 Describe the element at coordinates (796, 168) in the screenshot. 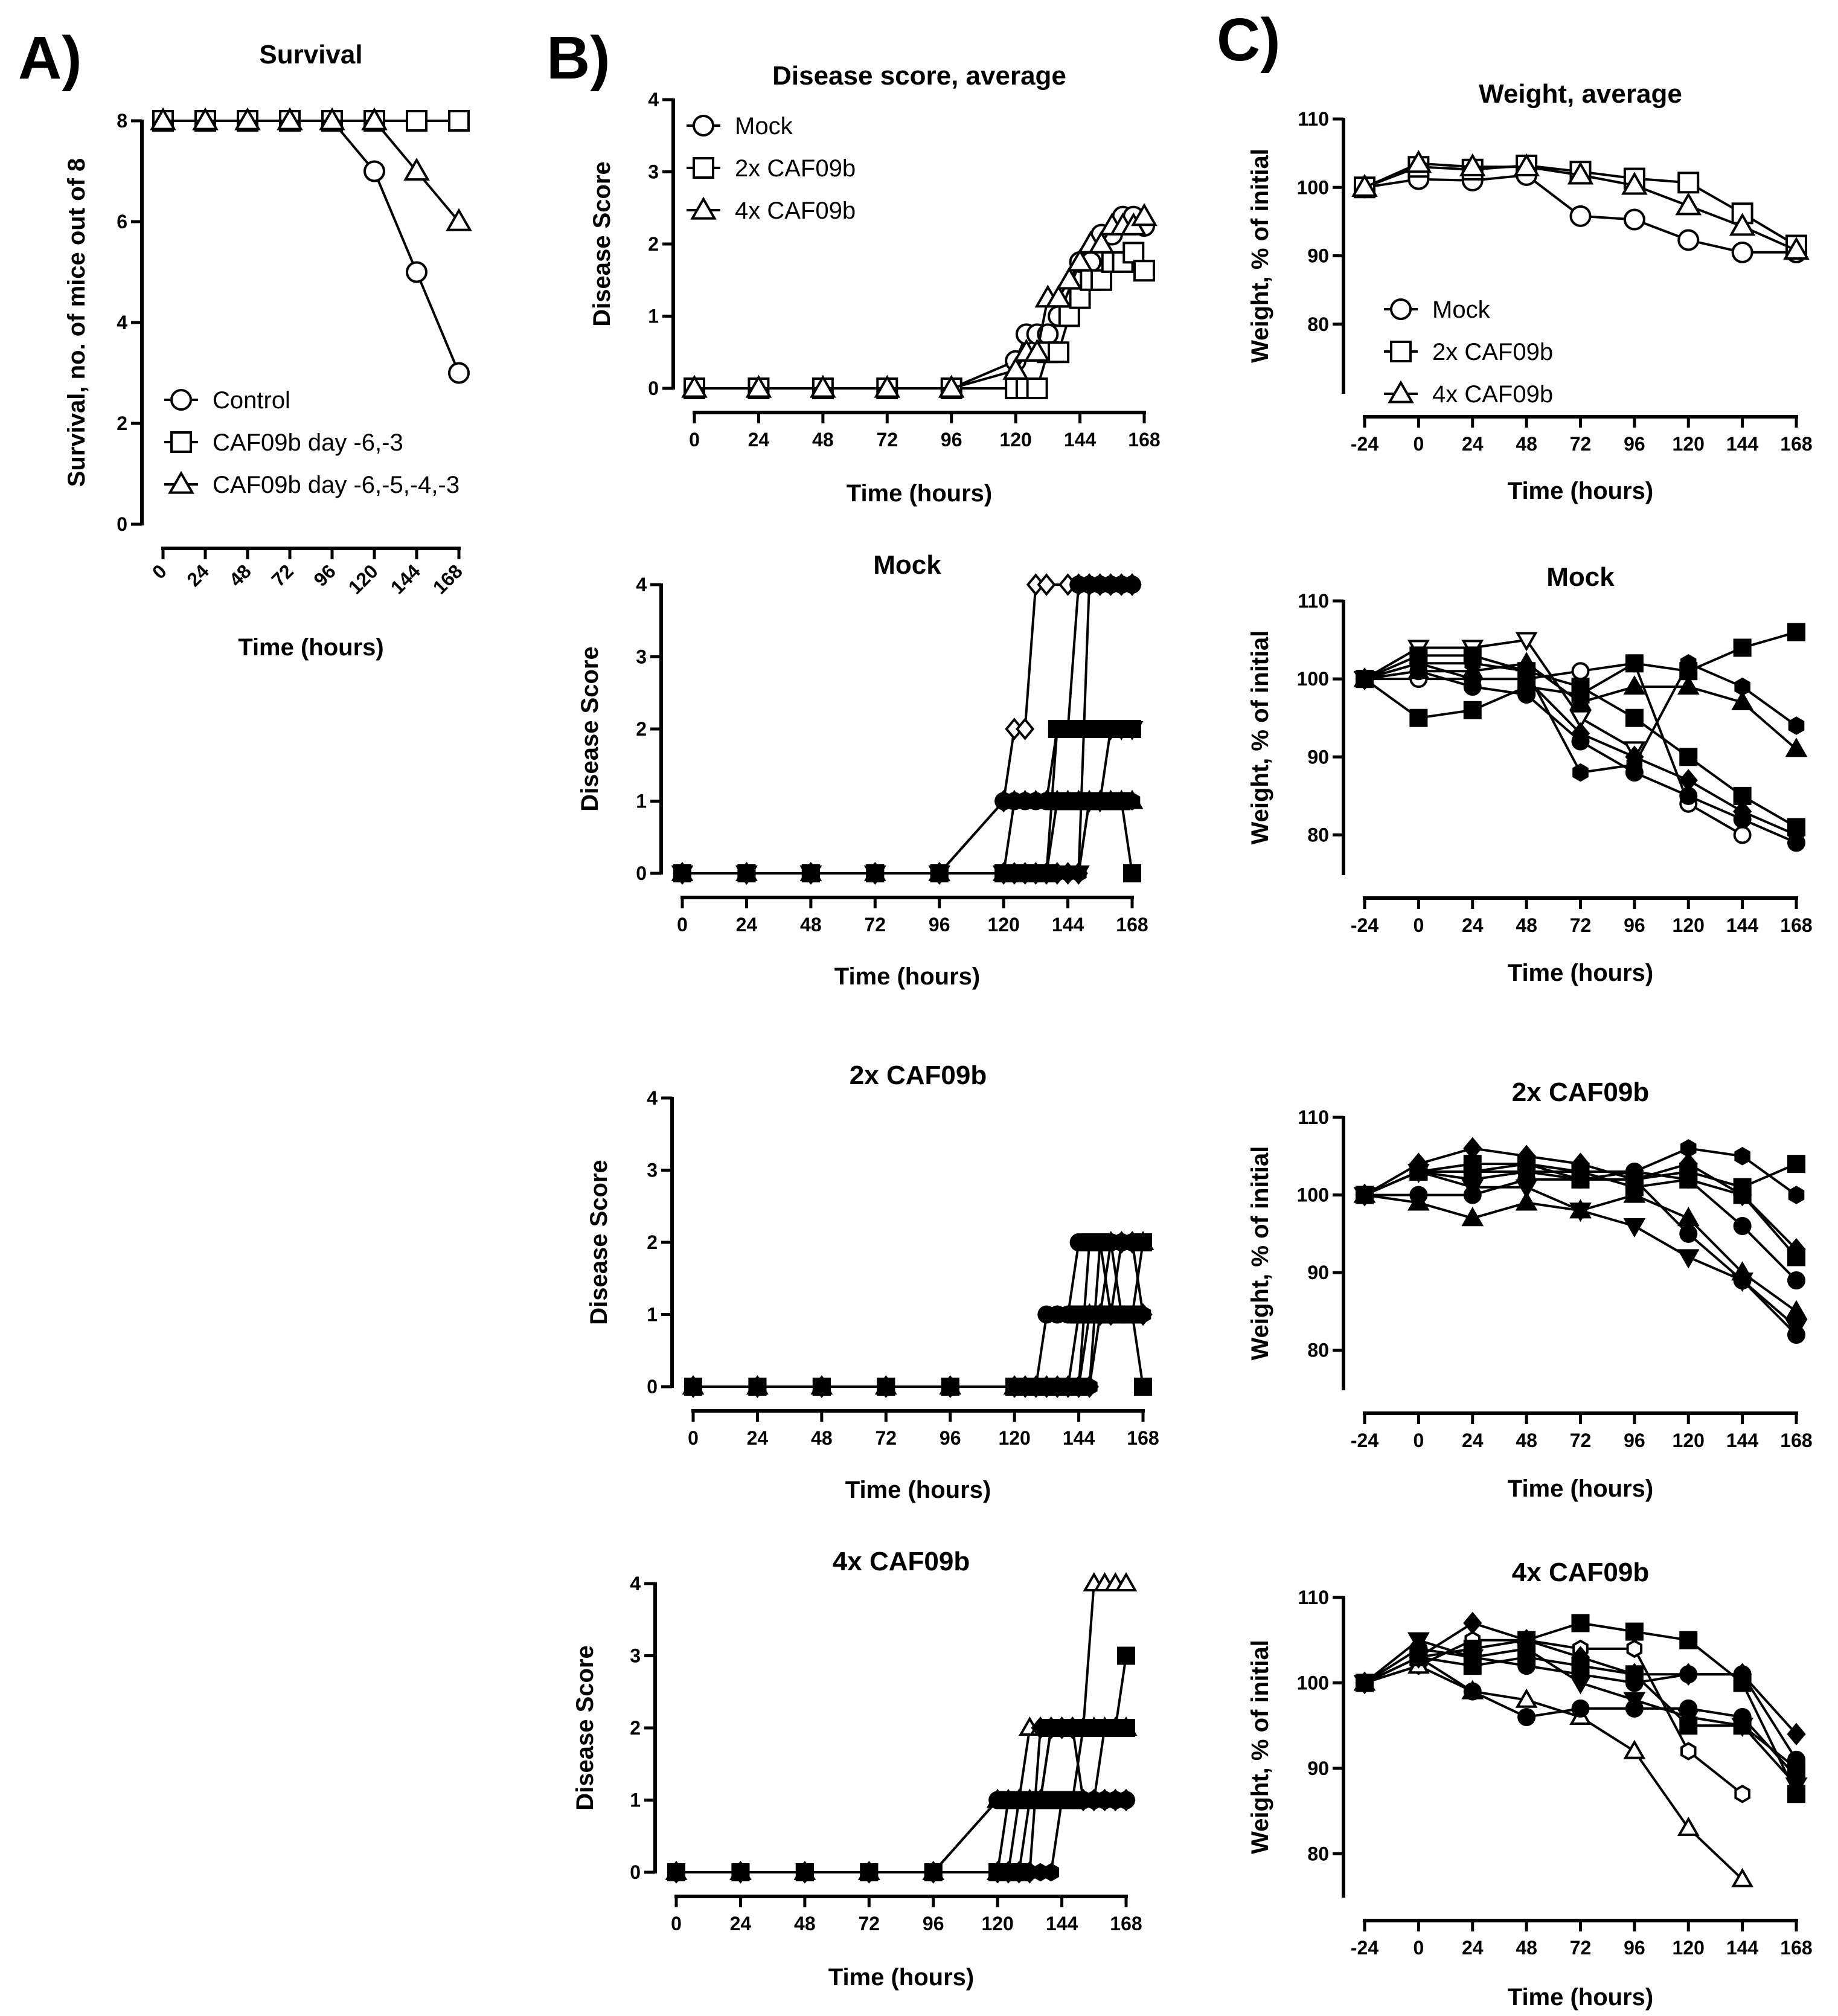

I see `legend-label: 2x CAF09b` at that location.